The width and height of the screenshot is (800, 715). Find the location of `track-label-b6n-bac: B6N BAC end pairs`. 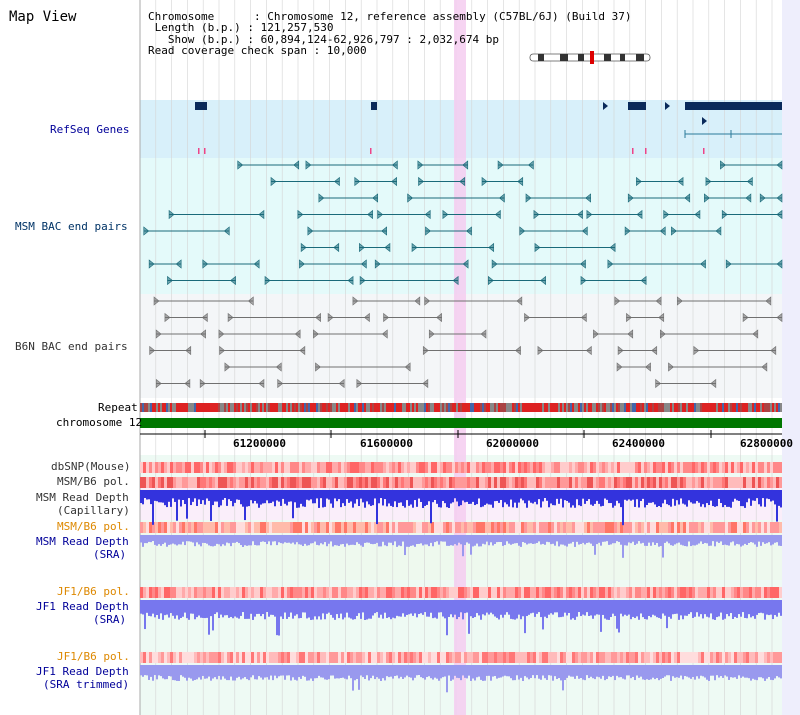

track-label-b6n-bac: B6N BAC end pairs is located at coordinates (71, 346).